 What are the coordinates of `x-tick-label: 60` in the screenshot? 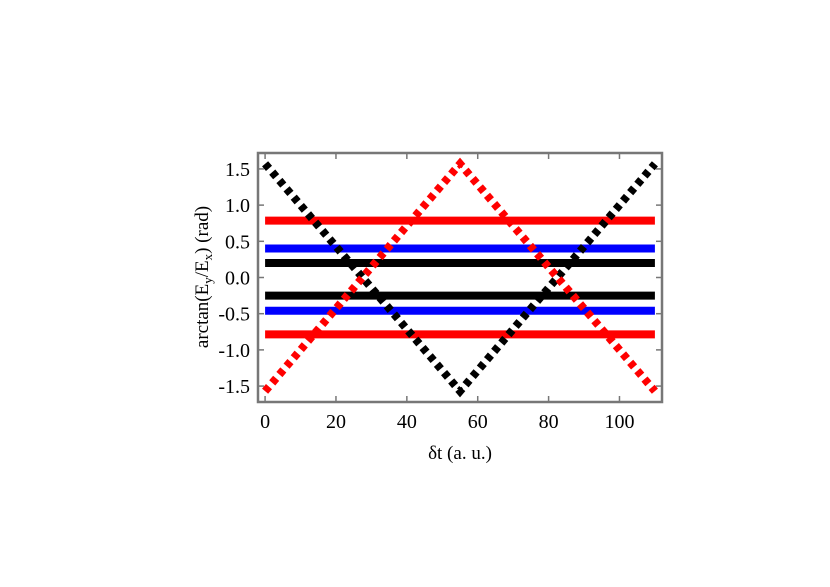 It's located at (478, 422).